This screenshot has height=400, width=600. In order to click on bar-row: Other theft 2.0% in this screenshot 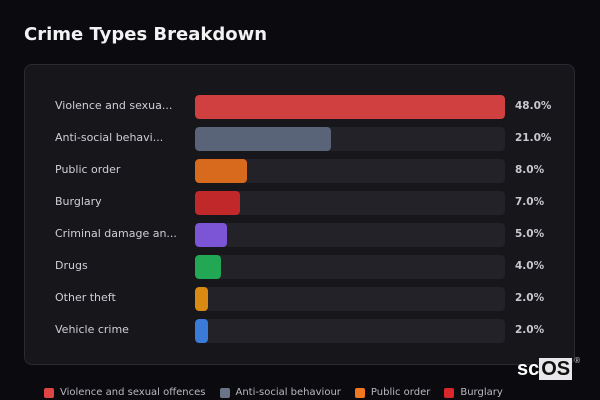, I will do `click(299, 299)`.